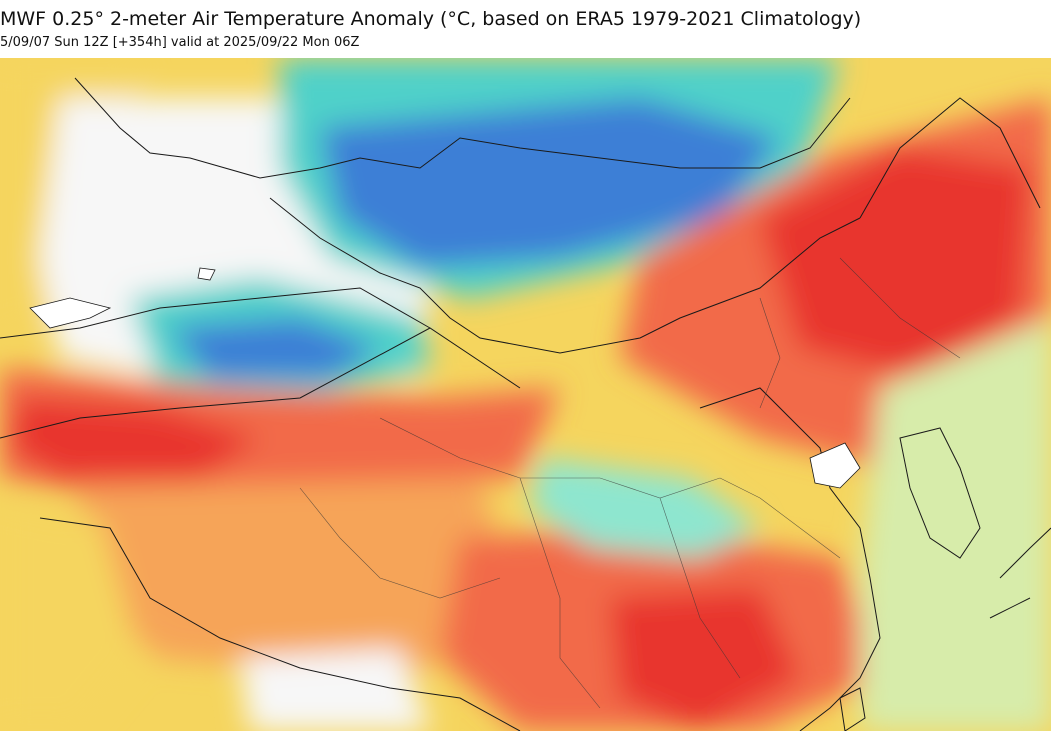 The height and width of the screenshot is (731, 1051). Describe the element at coordinates (950, 158) in the screenshot. I see `border-china-north-east` at that location.